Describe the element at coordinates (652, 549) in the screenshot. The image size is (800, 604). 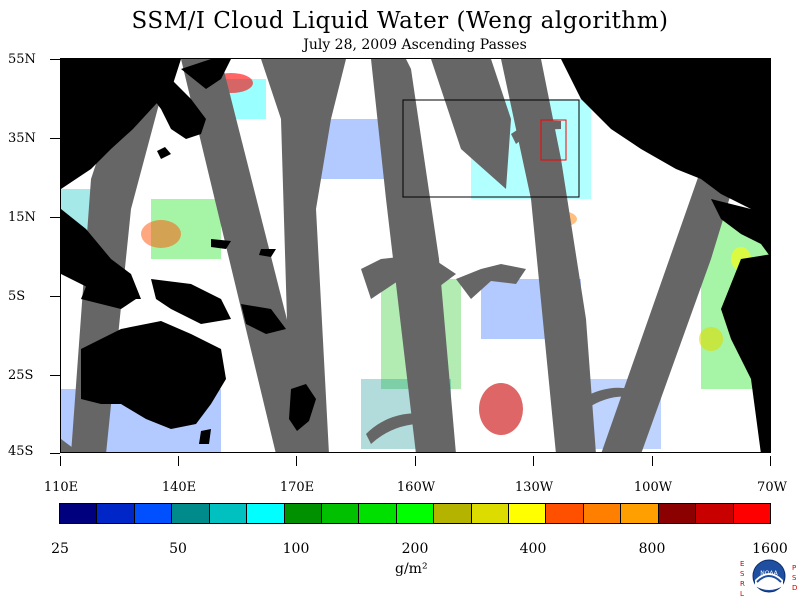
I see `colorbar-label: 800` at that location.